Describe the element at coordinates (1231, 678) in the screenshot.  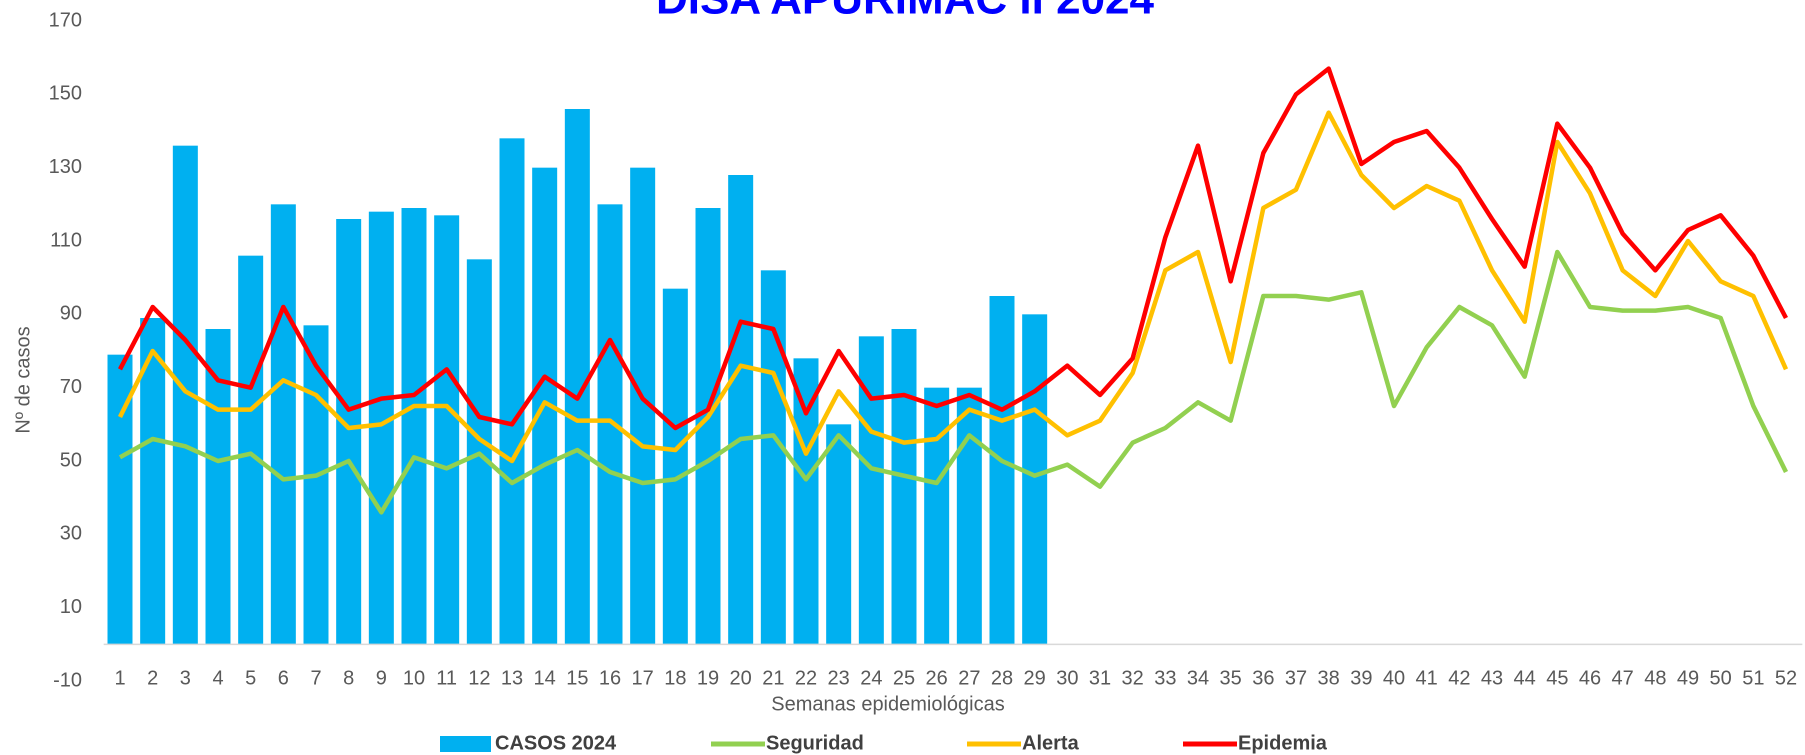
I see `x-tick-label: 35` at that location.